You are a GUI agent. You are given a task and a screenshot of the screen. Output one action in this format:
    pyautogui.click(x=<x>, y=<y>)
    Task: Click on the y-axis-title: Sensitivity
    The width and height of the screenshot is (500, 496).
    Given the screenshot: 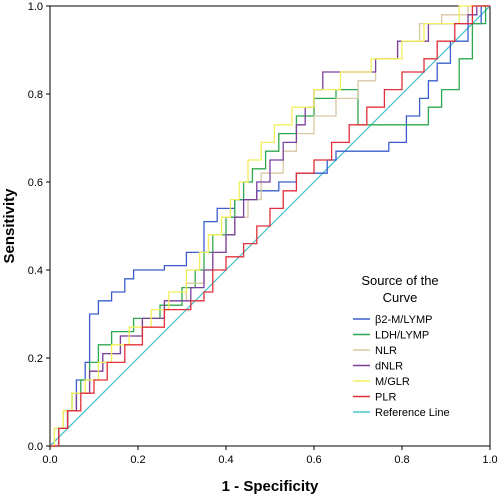 What is the action you would take?
    pyautogui.click(x=9, y=226)
    